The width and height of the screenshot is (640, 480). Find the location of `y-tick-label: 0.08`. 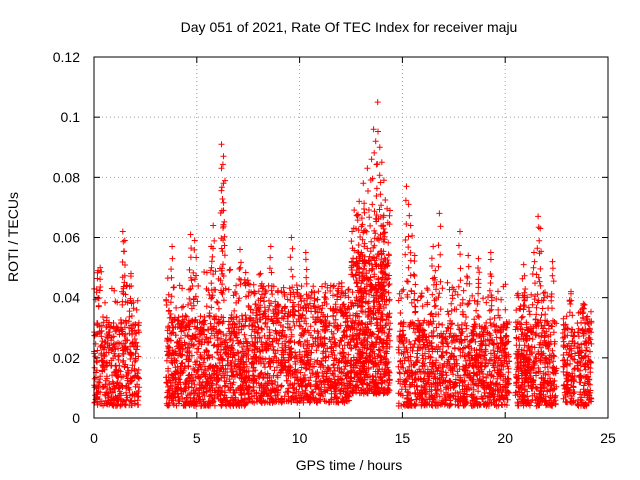

y-tick-label: 0.08 is located at coordinates (66, 177).